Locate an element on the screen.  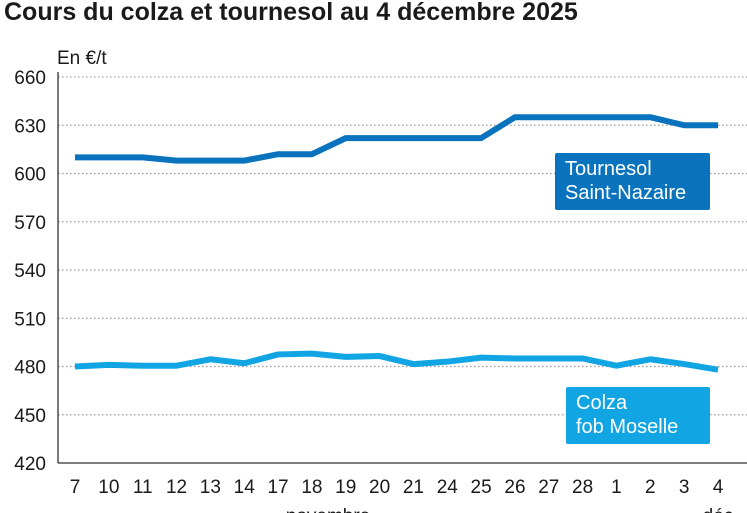
series-label-line: fob Moselle is located at coordinates (627, 427).